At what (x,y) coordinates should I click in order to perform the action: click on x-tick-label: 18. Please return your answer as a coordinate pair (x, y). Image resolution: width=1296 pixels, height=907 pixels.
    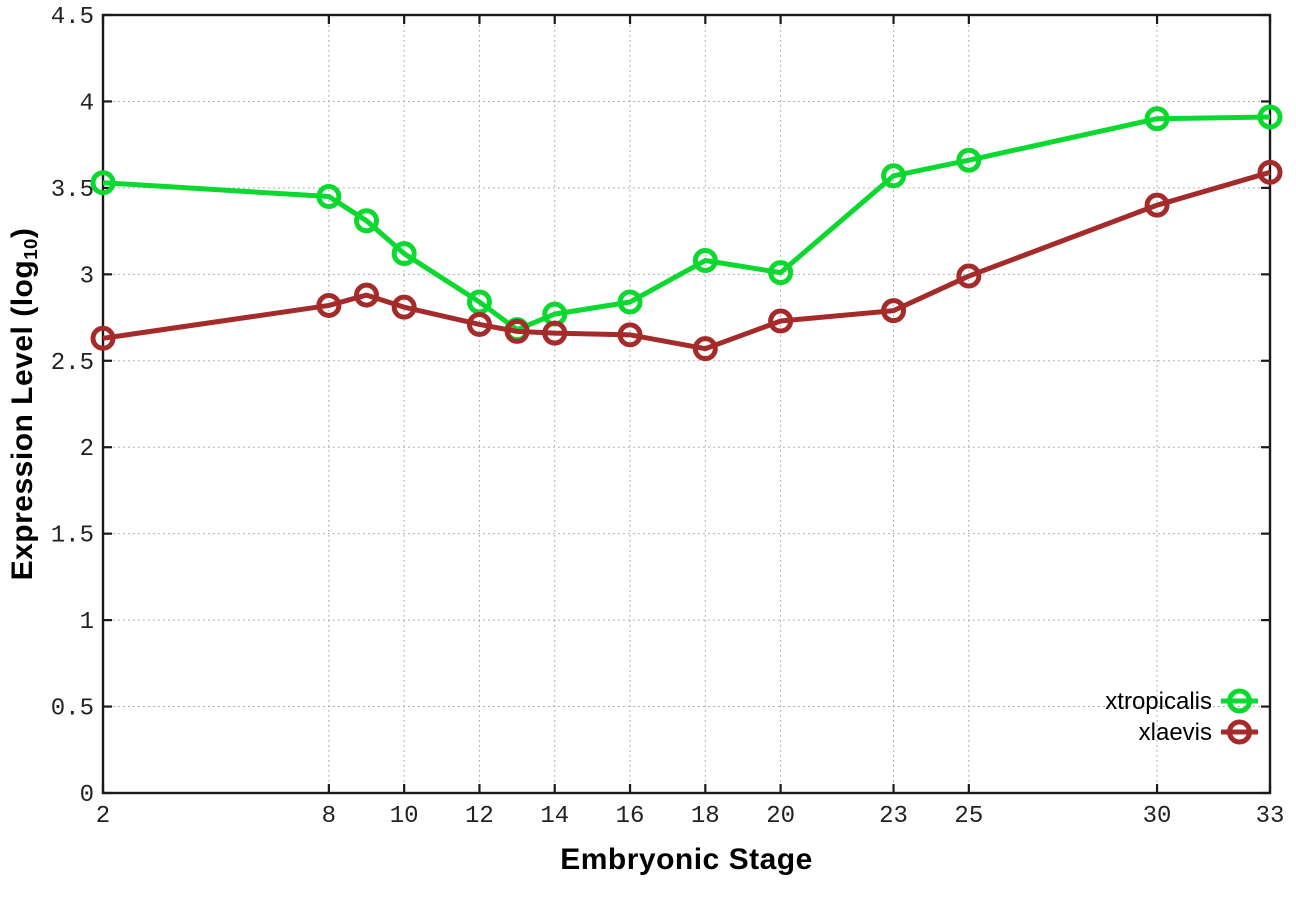
    Looking at the image, I should click on (705, 816).